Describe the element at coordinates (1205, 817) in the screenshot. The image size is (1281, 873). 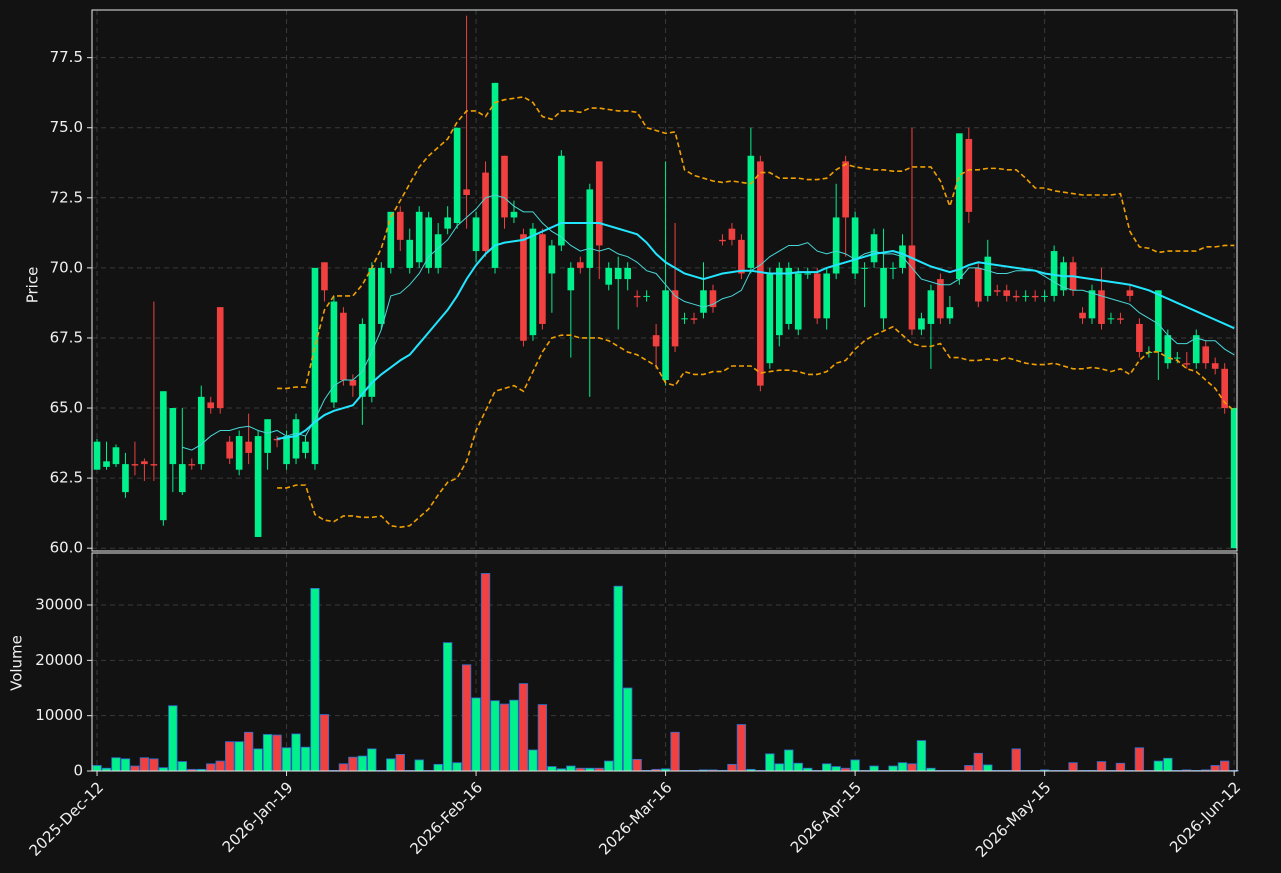
I see `x-tick-label: 2026-Jun-12` at that location.